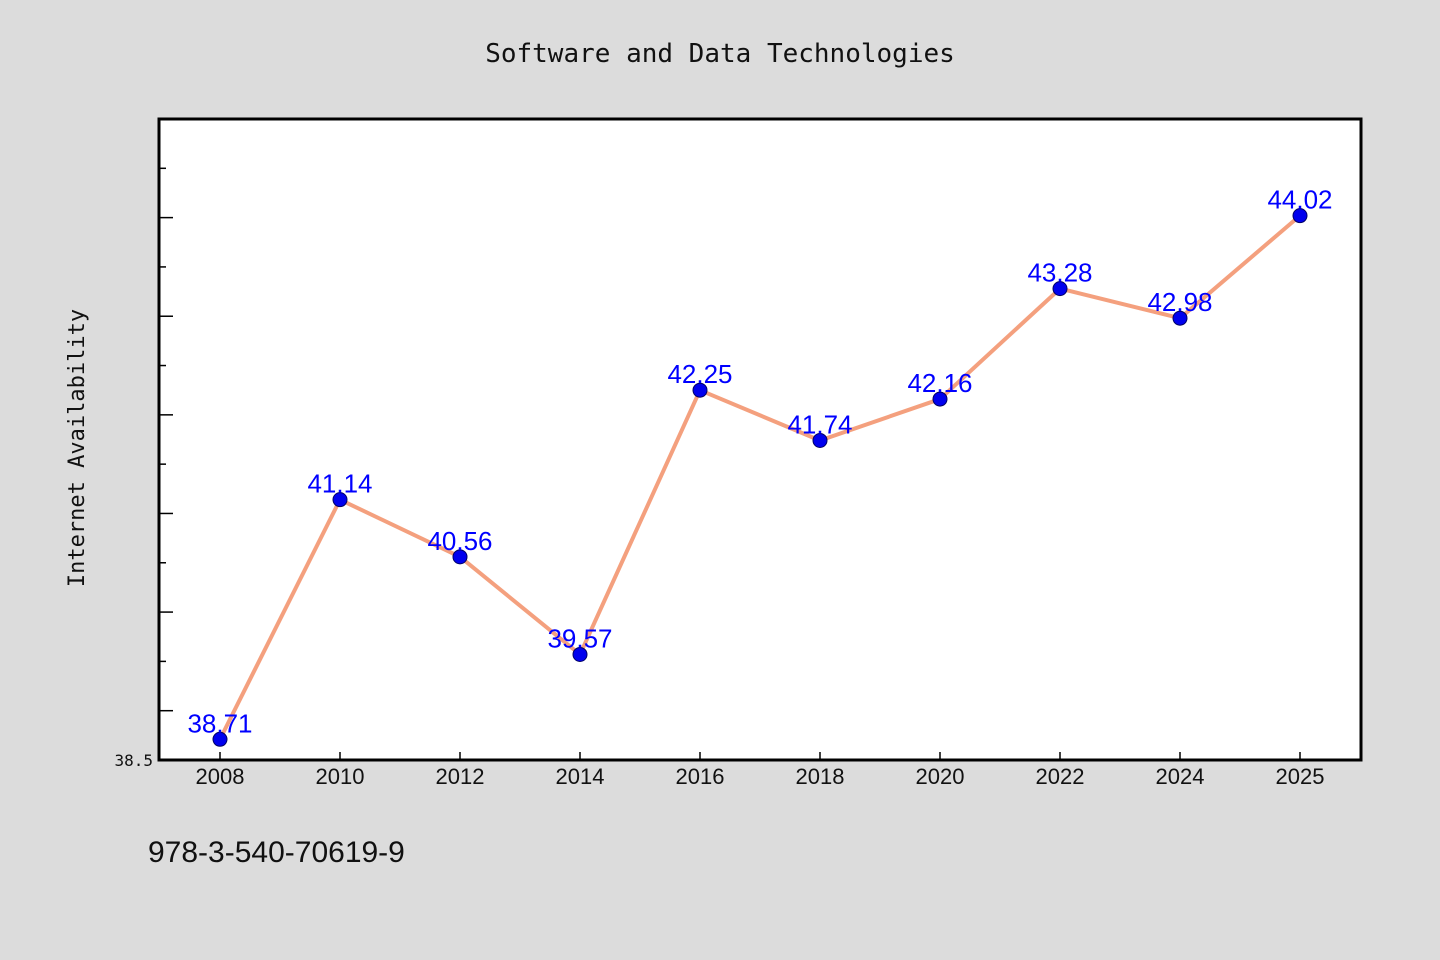 Image resolution: width=1440 pixels, height=960 pixels. What do you see at coordinates (219, 723) in the screenshot?
I see `data-label: 38.71` at bounding box center [219, 723].